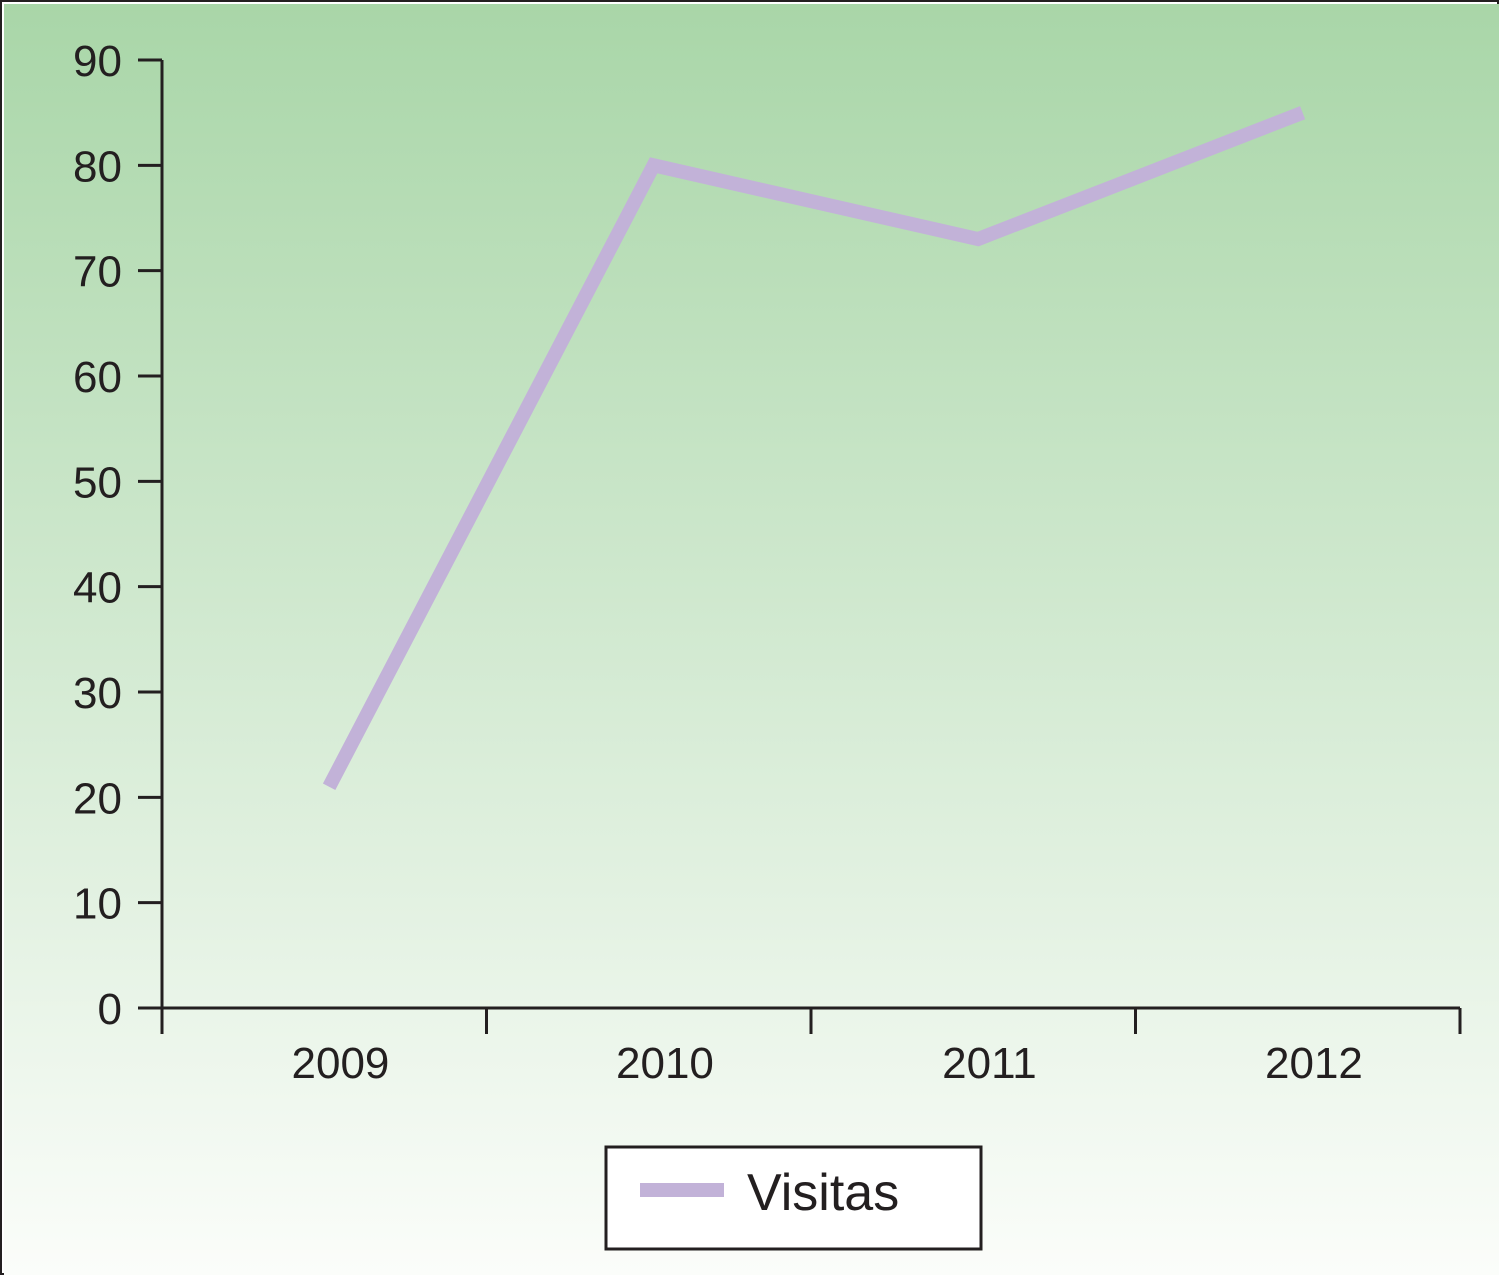  What do you see at coordinates (97, 798) in the screenshot?
I see `y-tick-label: 20` at bounding box center [97, 798].